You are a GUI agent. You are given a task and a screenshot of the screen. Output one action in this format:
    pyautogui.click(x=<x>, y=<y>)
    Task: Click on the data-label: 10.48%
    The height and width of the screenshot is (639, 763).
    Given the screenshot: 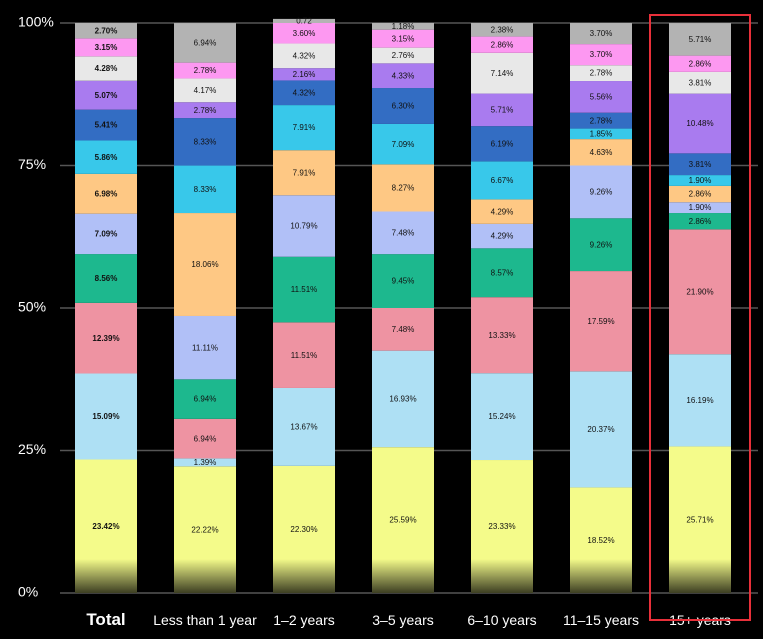 What is the action you would take?
    pyautogui.click(x=699, y=123)
    